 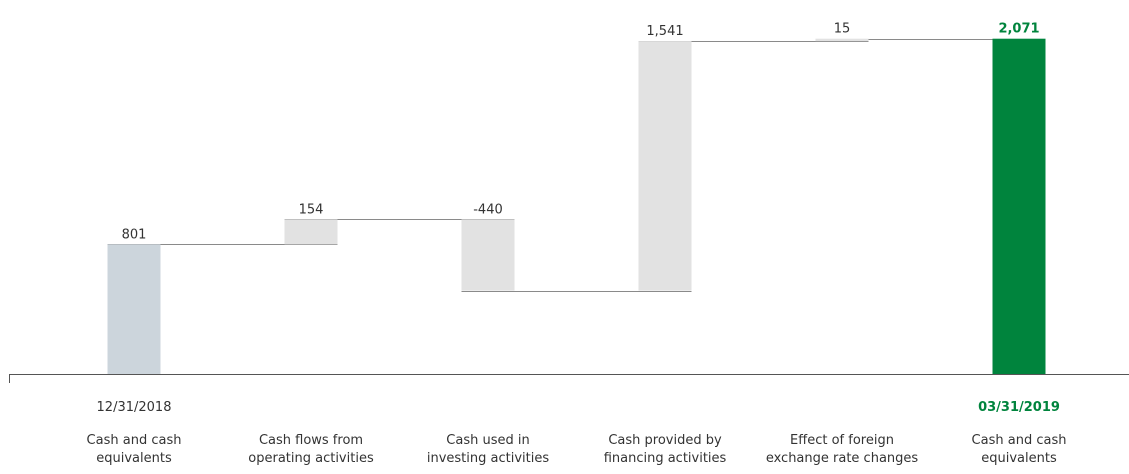 What do you see at coordinates (134, 234) in the screenshot?
I see `value-label: 801` at bounding box center [134, 234].